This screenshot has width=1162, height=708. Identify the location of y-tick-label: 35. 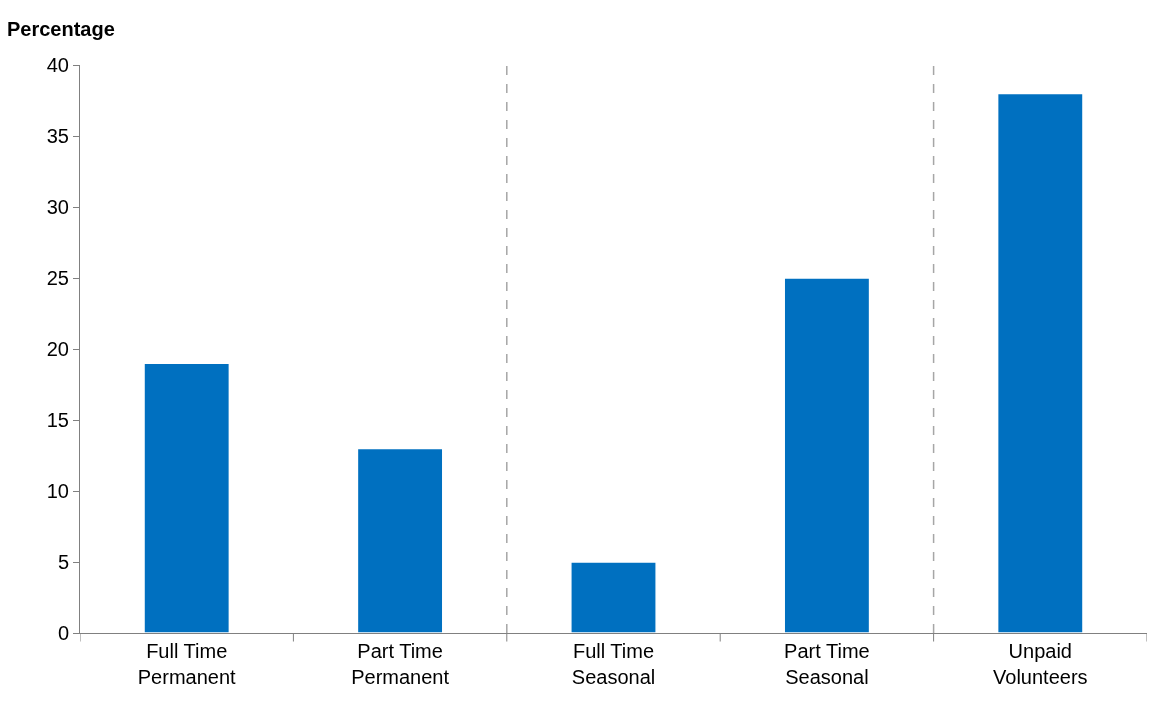
(57, 136).